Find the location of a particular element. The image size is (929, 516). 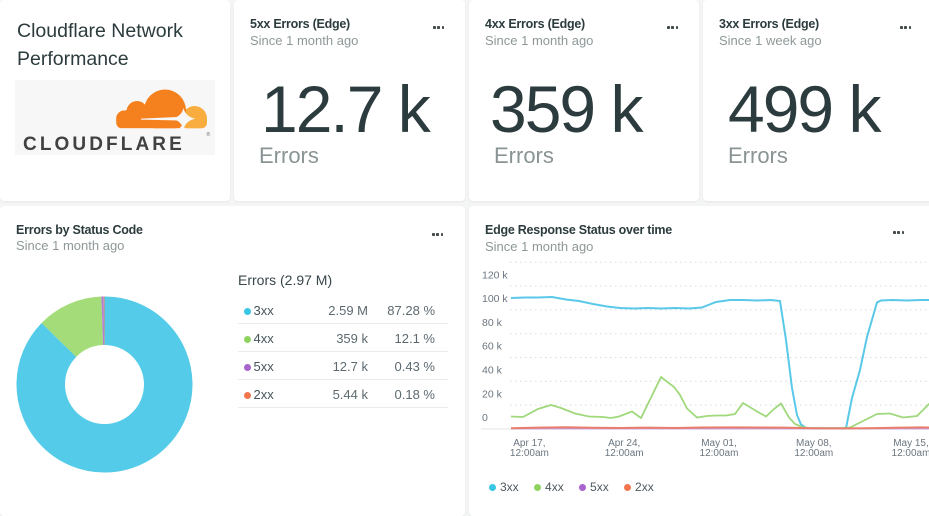

svg-text: 40 k is located at coordinates (492, 371).